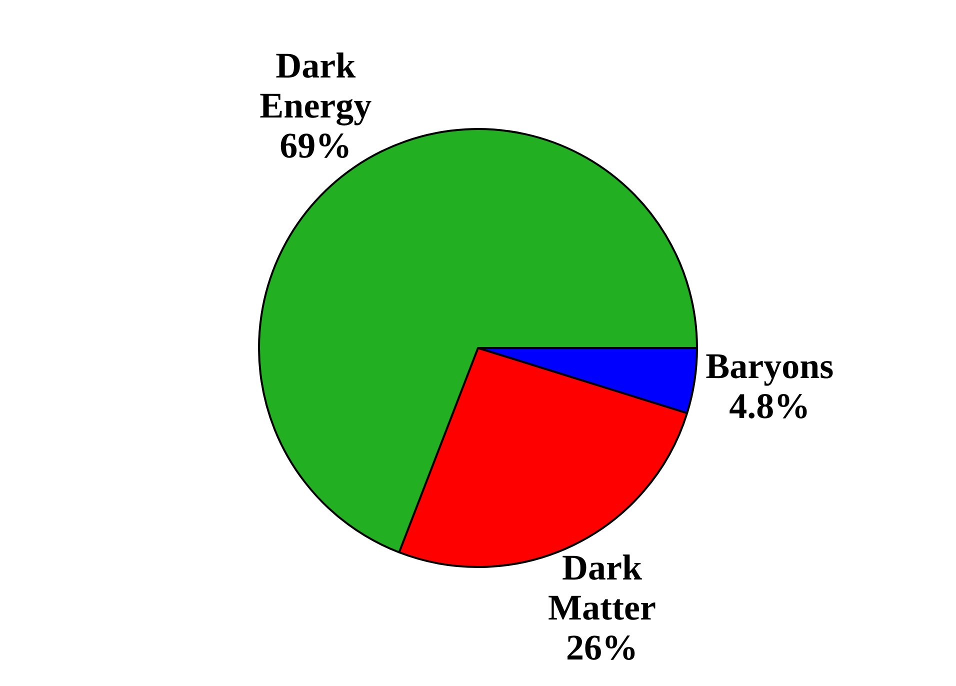  What do you see at coordinates (316, 85) in the screenshot?
I see `slice-label: Dark Energy` at bounding box center [316, 85].